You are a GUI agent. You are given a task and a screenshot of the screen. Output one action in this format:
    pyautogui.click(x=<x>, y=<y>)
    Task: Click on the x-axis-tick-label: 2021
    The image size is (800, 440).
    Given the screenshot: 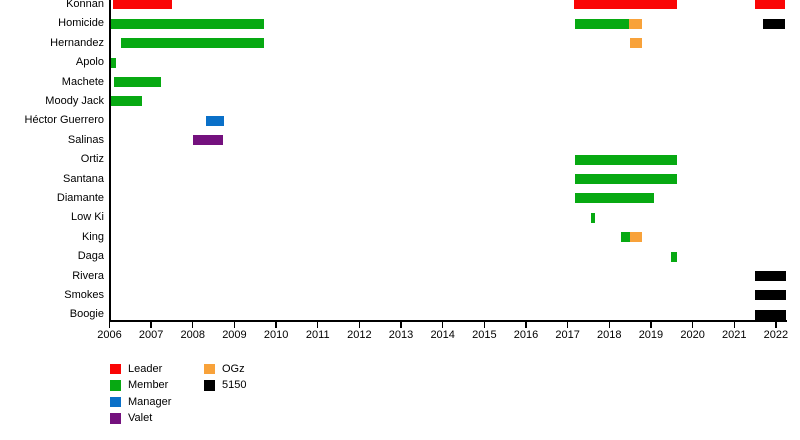 What is the action you would take?
    pyautogui.click(x=734, y=335)
    